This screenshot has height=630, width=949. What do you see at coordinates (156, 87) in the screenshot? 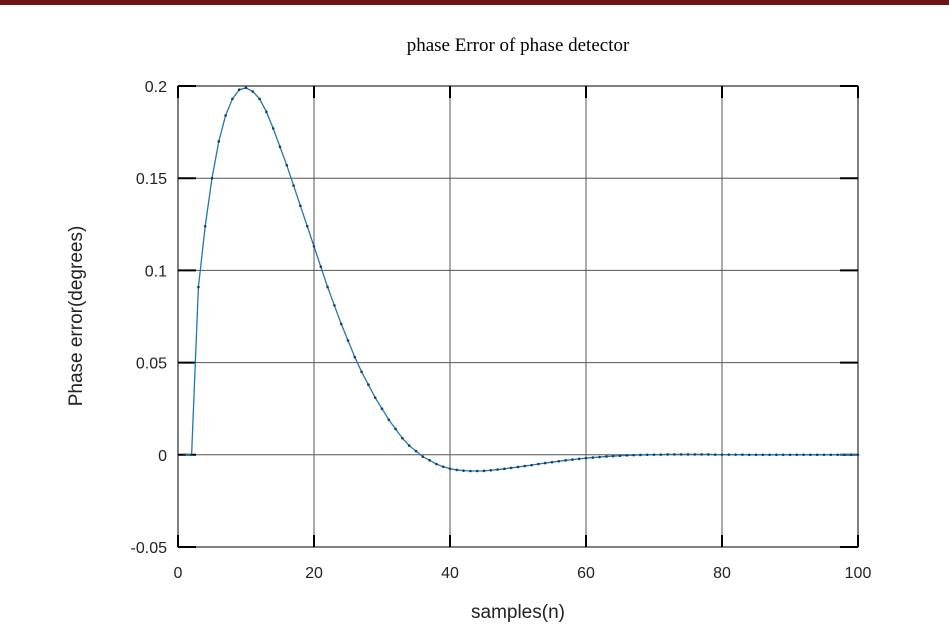
I see `y-tick-label: 0.2` at bounding box center [156, 87].